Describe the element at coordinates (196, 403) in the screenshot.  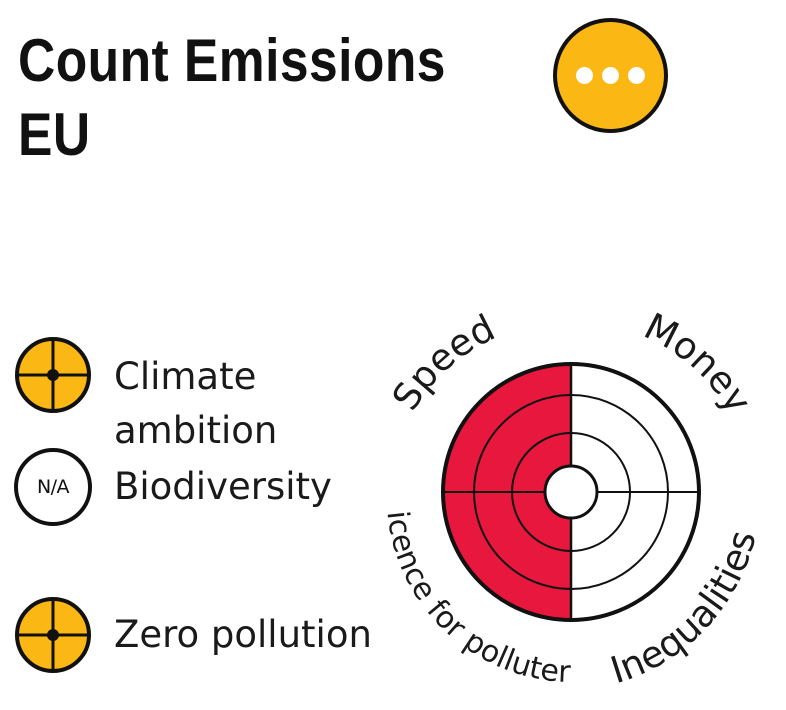
I see `criterion-label: Climate ambition` at that location.